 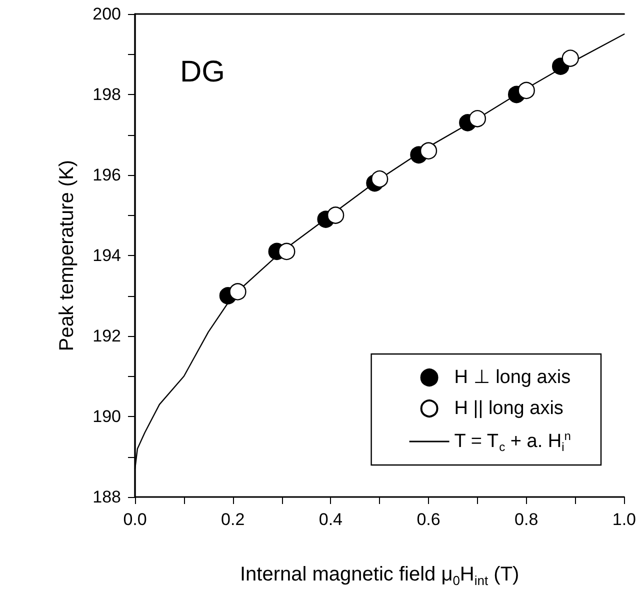 What do you see at coordinates (330, 519) in the screenshot?
I see `x-tick-label: 0.4` at bounding box center [330, 519].